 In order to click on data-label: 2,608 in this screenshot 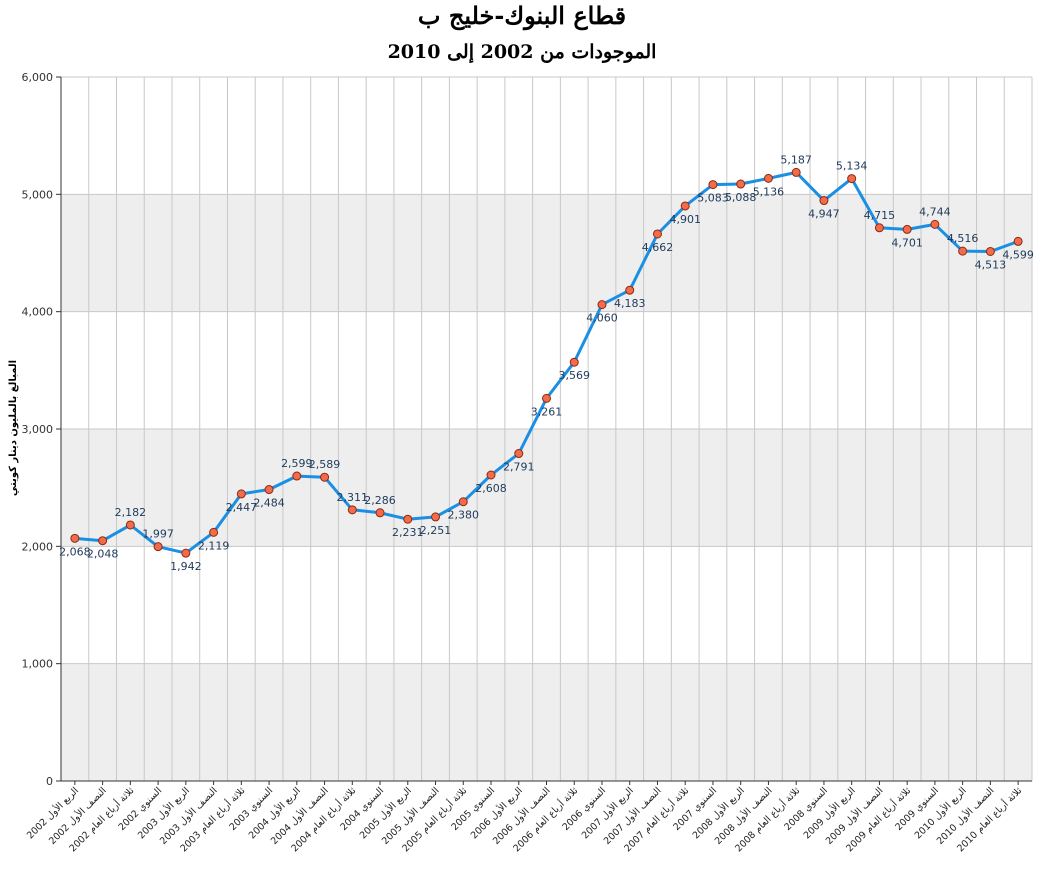, I will do `click(491, 488)`.